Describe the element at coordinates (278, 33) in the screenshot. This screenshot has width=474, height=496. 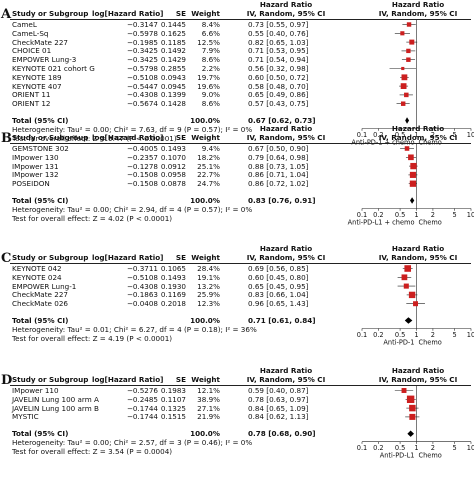
I see `study-hr-ci: 0.55 [0.40, 0.76]` at that location.